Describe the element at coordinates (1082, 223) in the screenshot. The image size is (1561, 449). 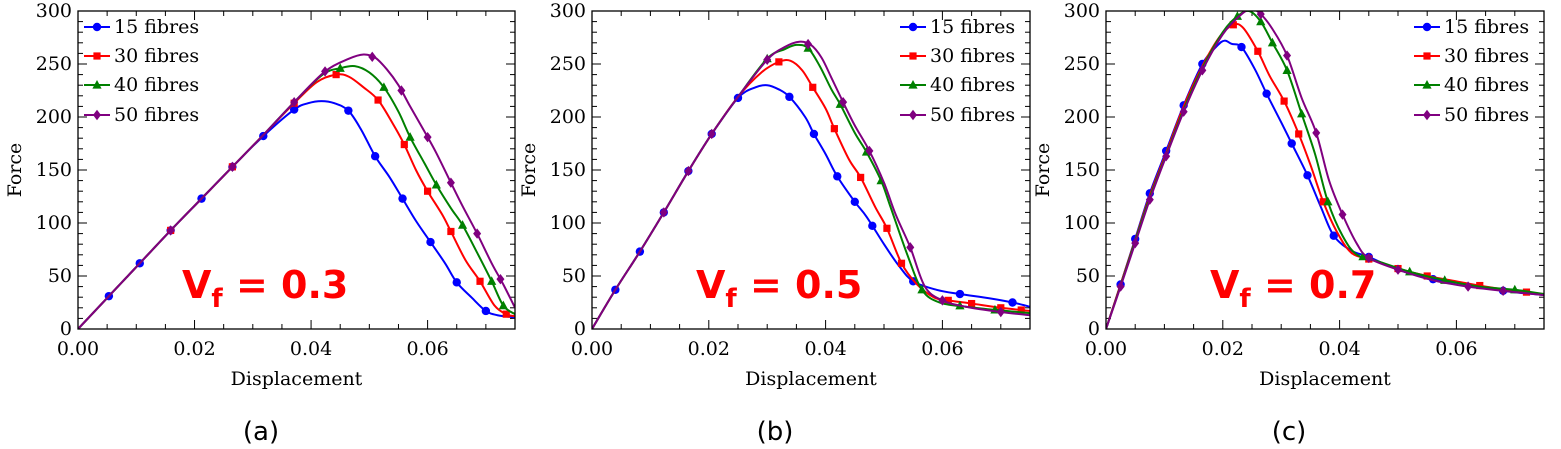
I see `y-tick-label: 100` at that location.